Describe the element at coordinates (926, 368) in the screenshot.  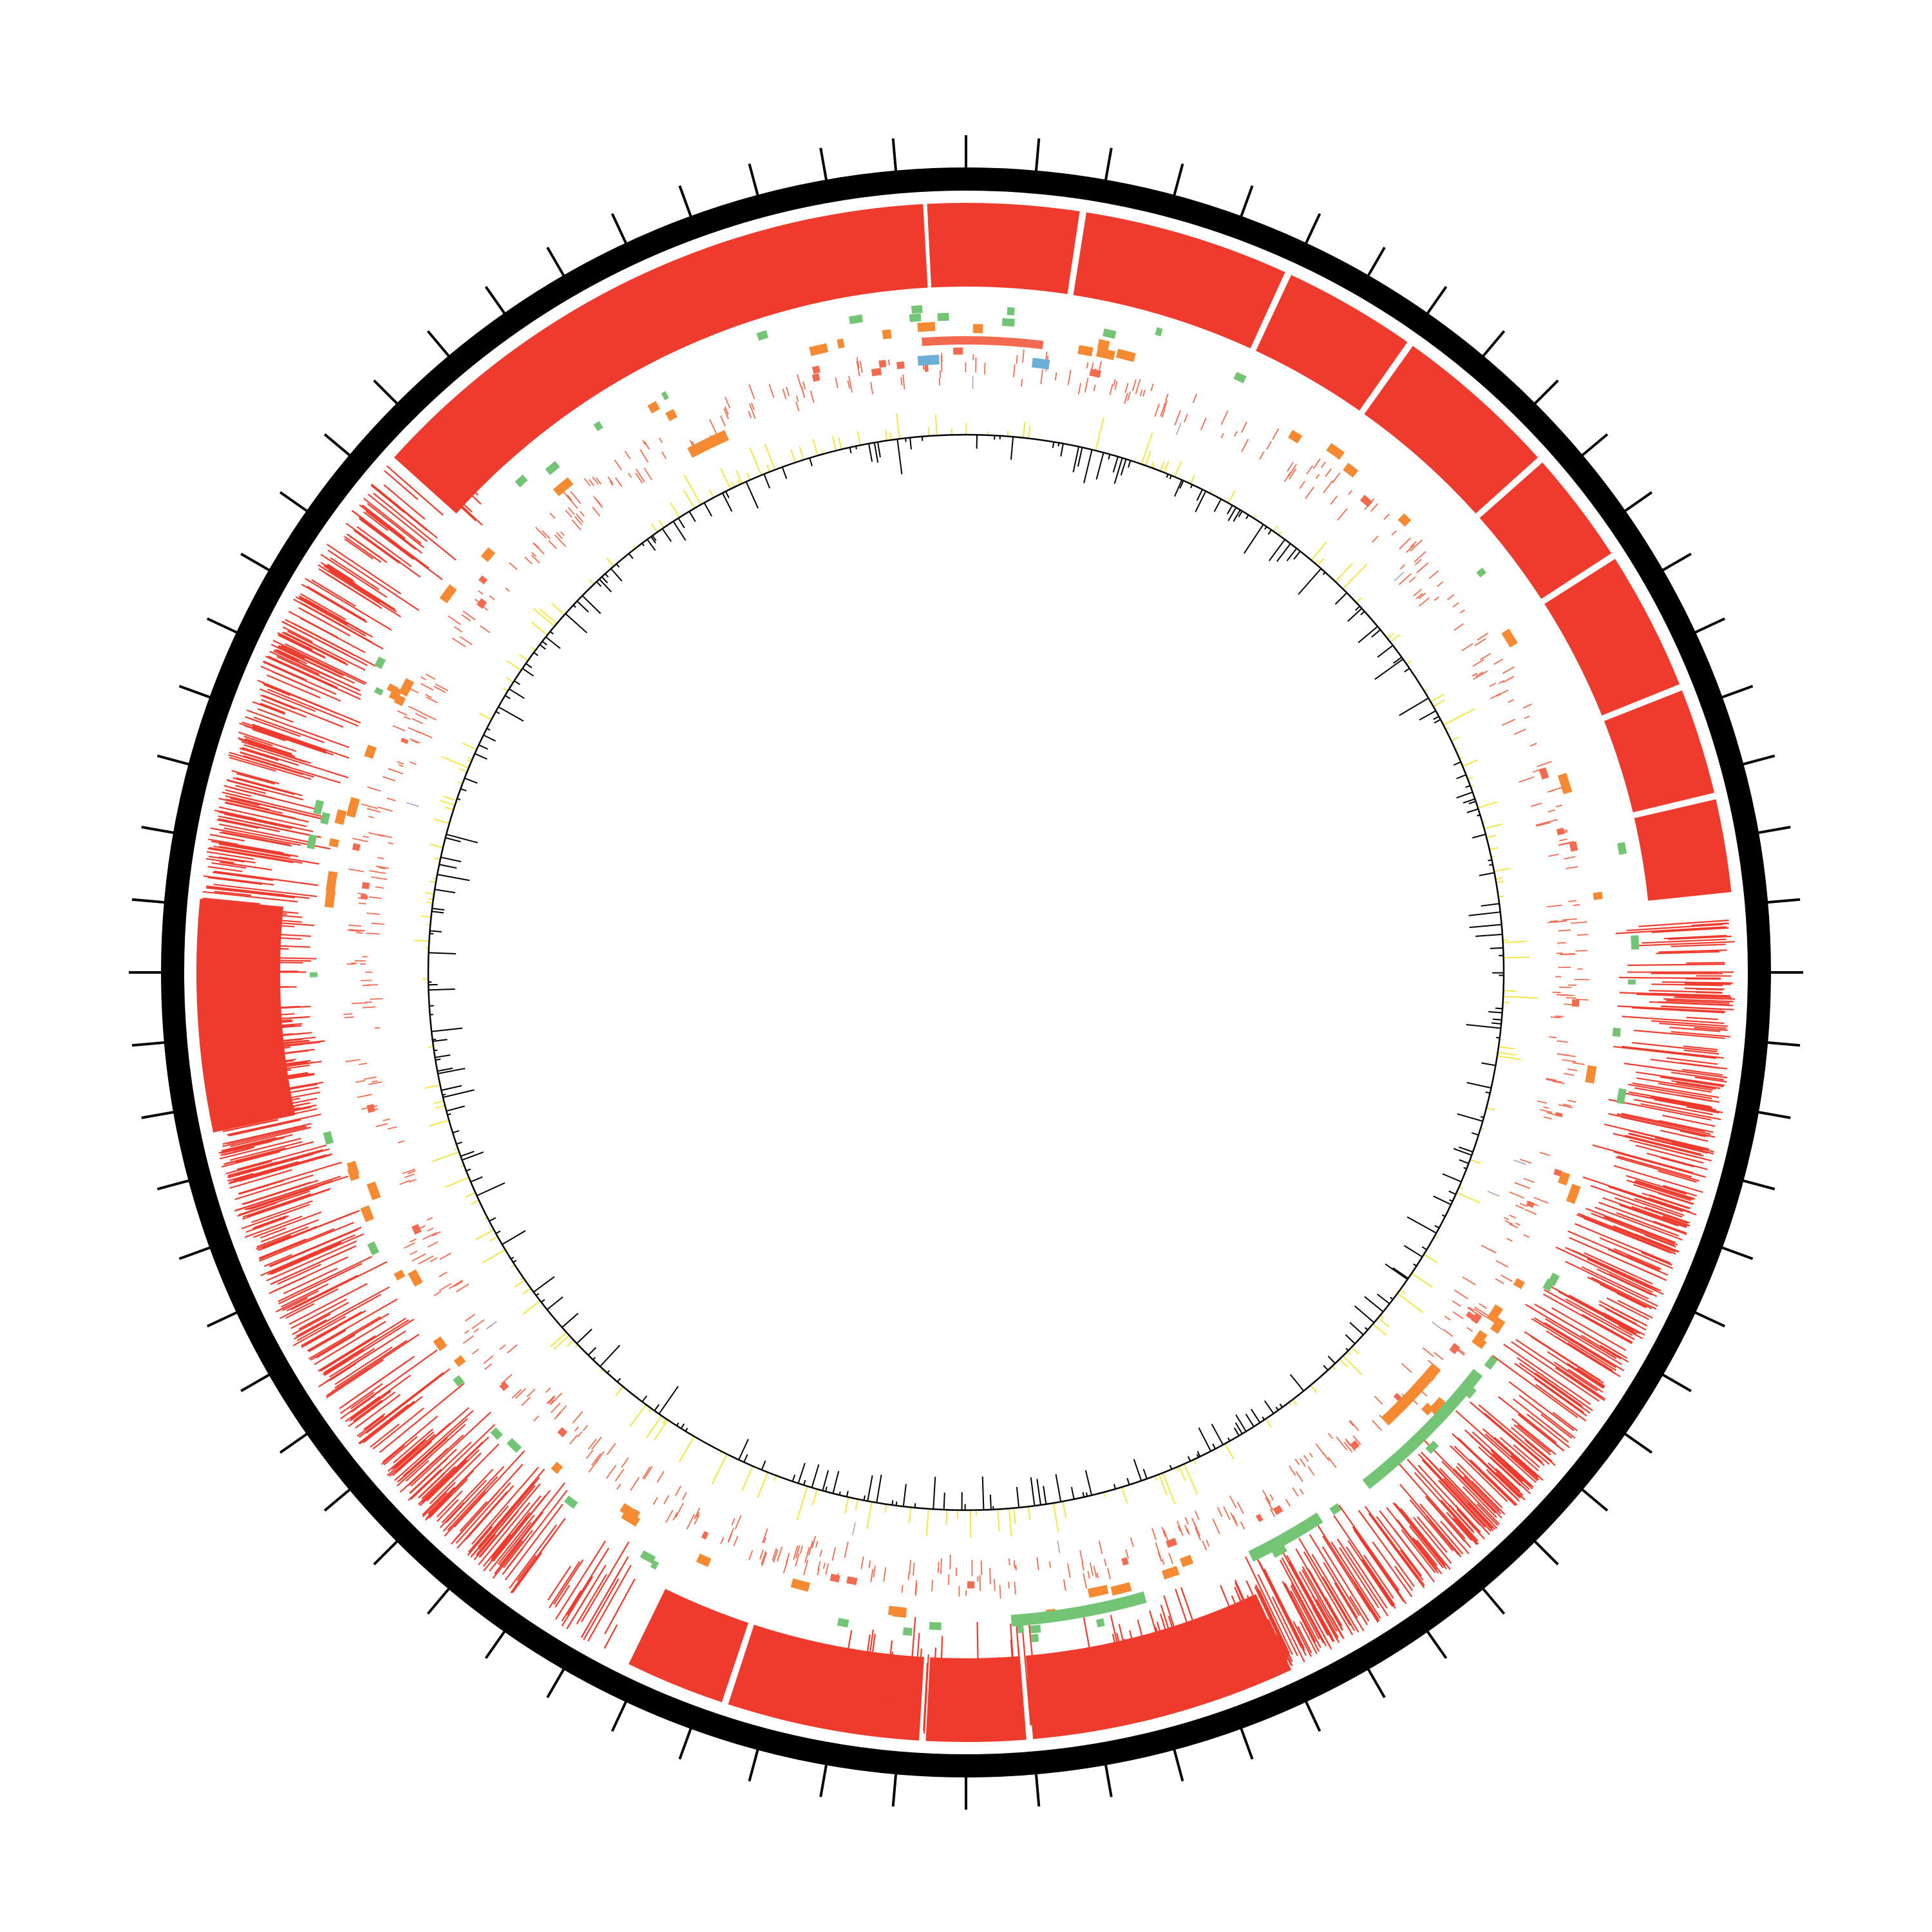
I see `salmon-feature` at that location.